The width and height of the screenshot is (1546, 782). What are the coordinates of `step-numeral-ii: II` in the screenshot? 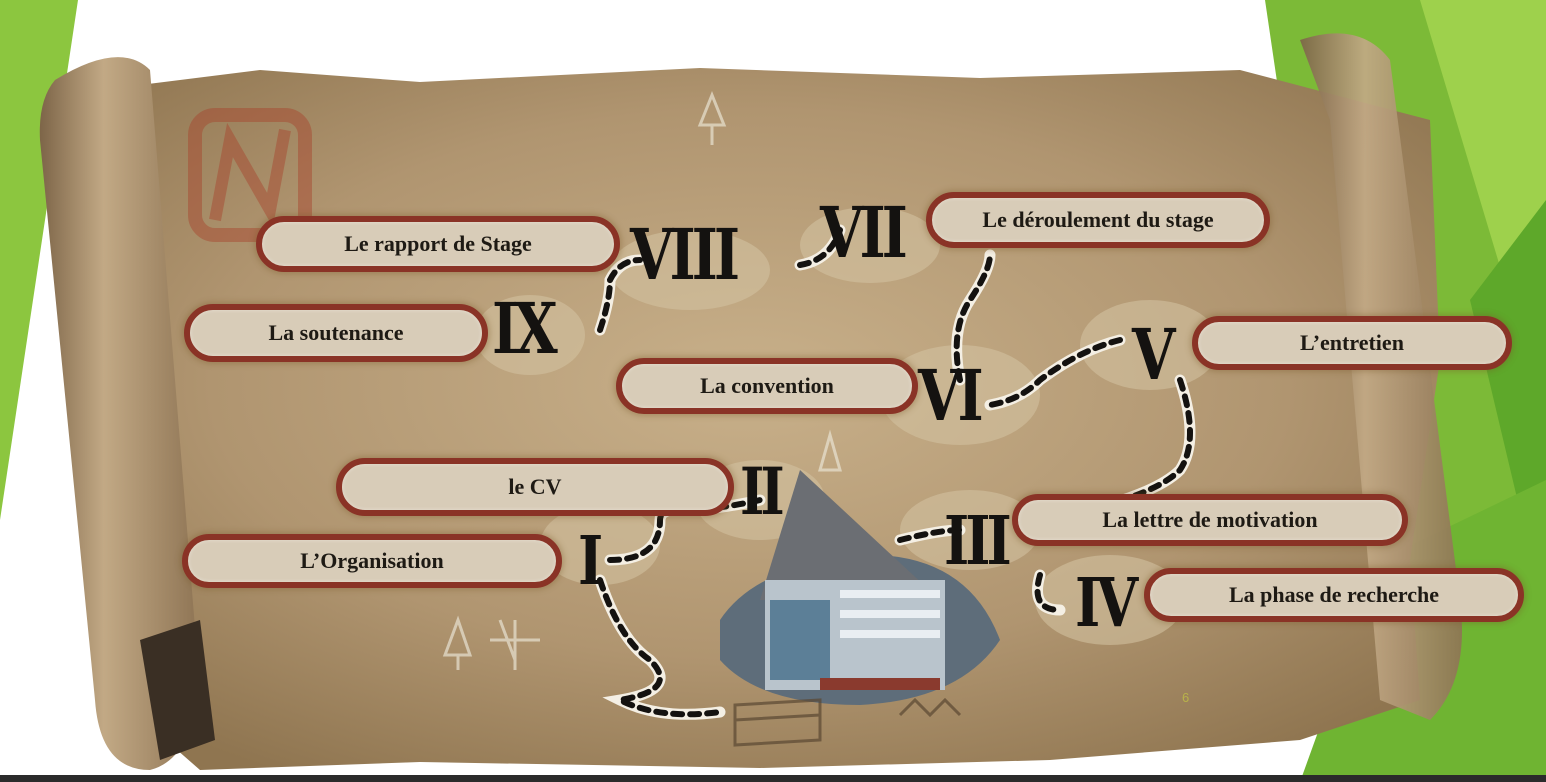 It's located at (762, 492).